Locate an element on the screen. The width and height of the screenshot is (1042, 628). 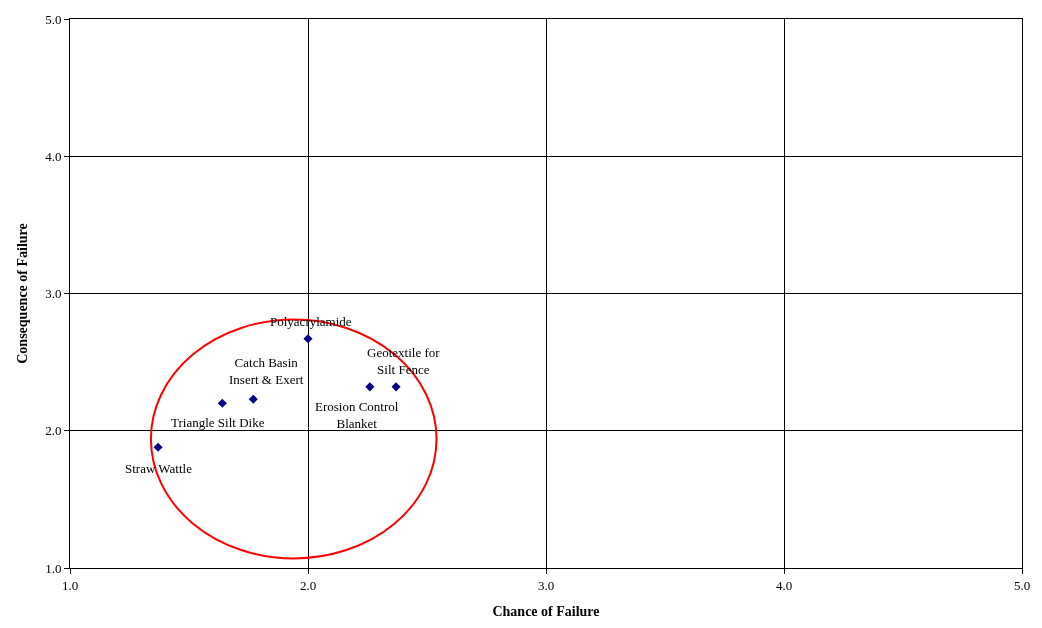
x-tick-label: 2.0 is located at coordinates (308, 585).